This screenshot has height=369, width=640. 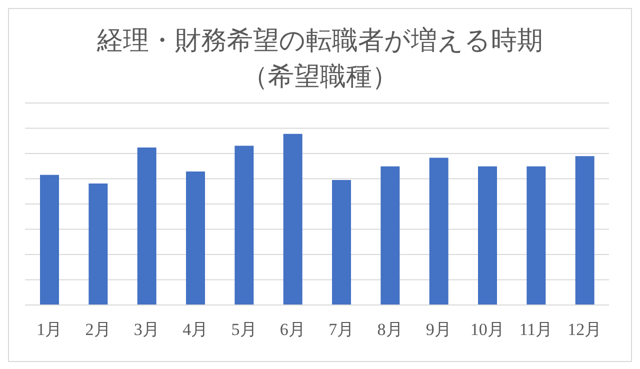 I want to click on x-tick-label: 1月, so click(x=49, y=330).